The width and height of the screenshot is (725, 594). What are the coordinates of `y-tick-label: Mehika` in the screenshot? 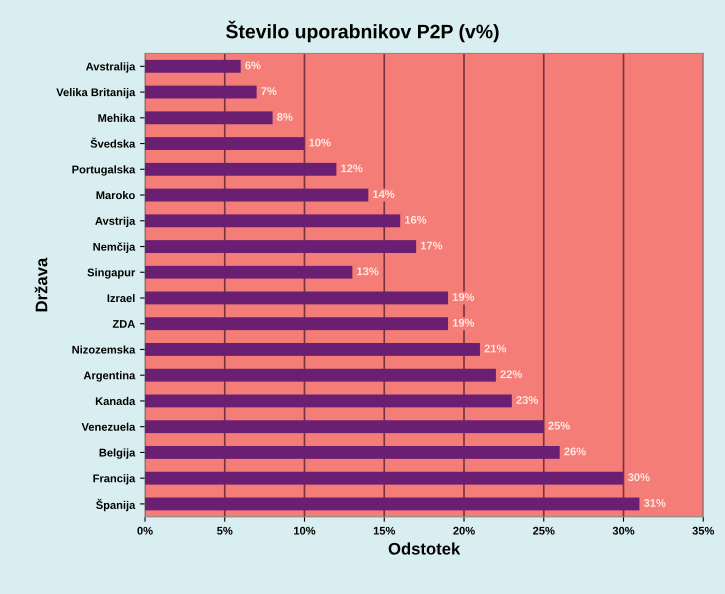 It's located at (117, 118).